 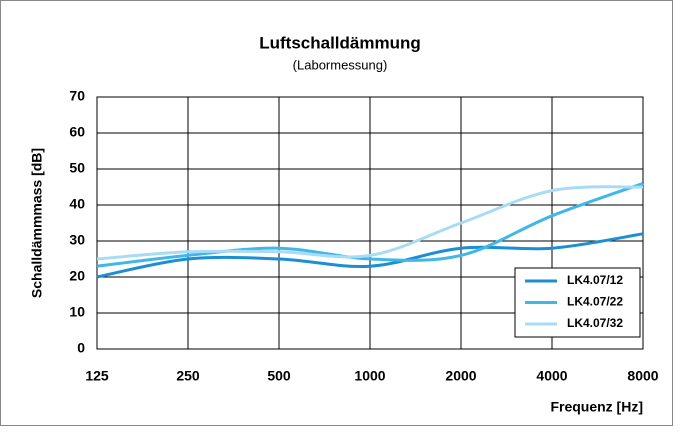 What do you see at coordinates (188, 376) in the screenshot?
I see `x-tick-label: 250` at bounding box center [188, 376].